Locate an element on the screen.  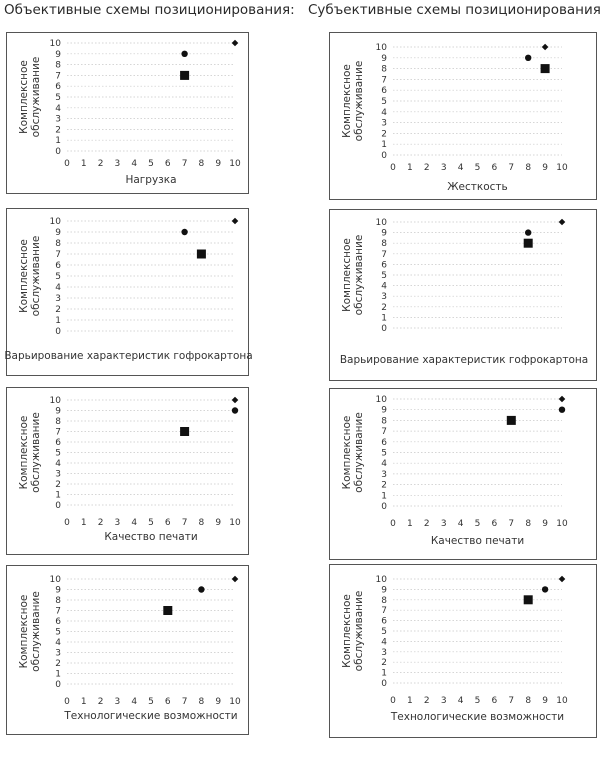
x-axis-label: Нагрузка is located at coordinates (150, 180).